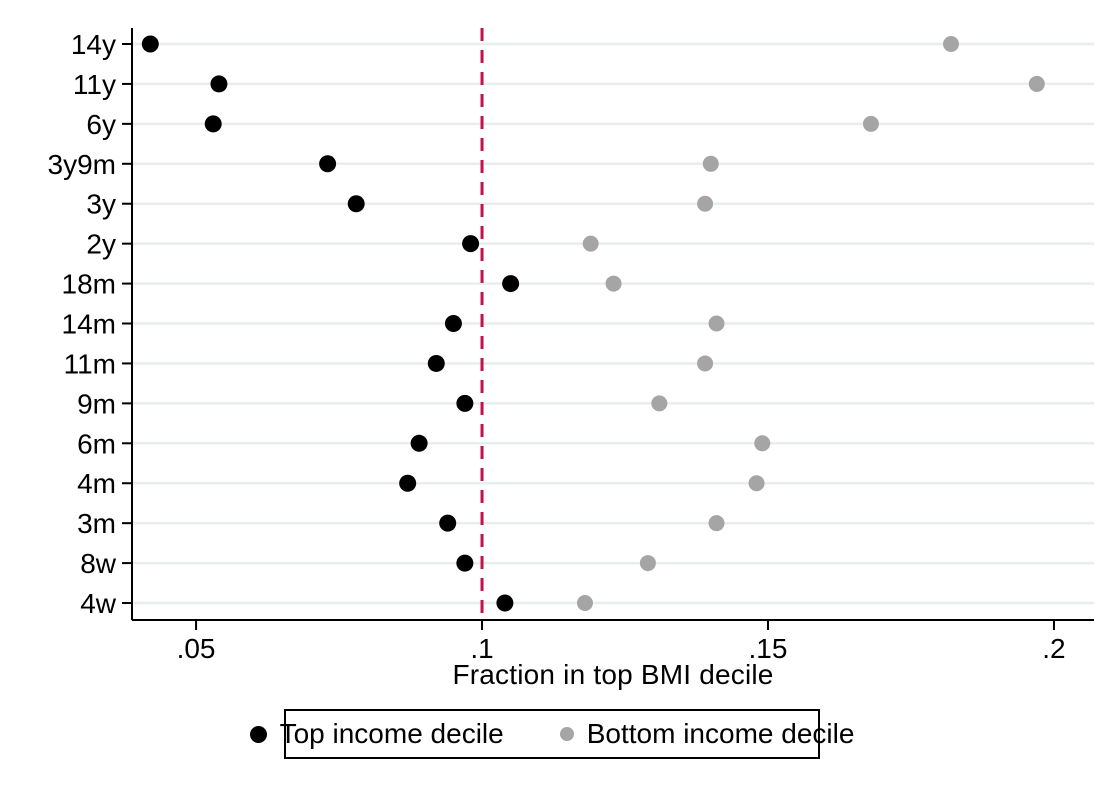  I want to click on x-axis-title: Fraction in top BMI decile, so click(613, 674).